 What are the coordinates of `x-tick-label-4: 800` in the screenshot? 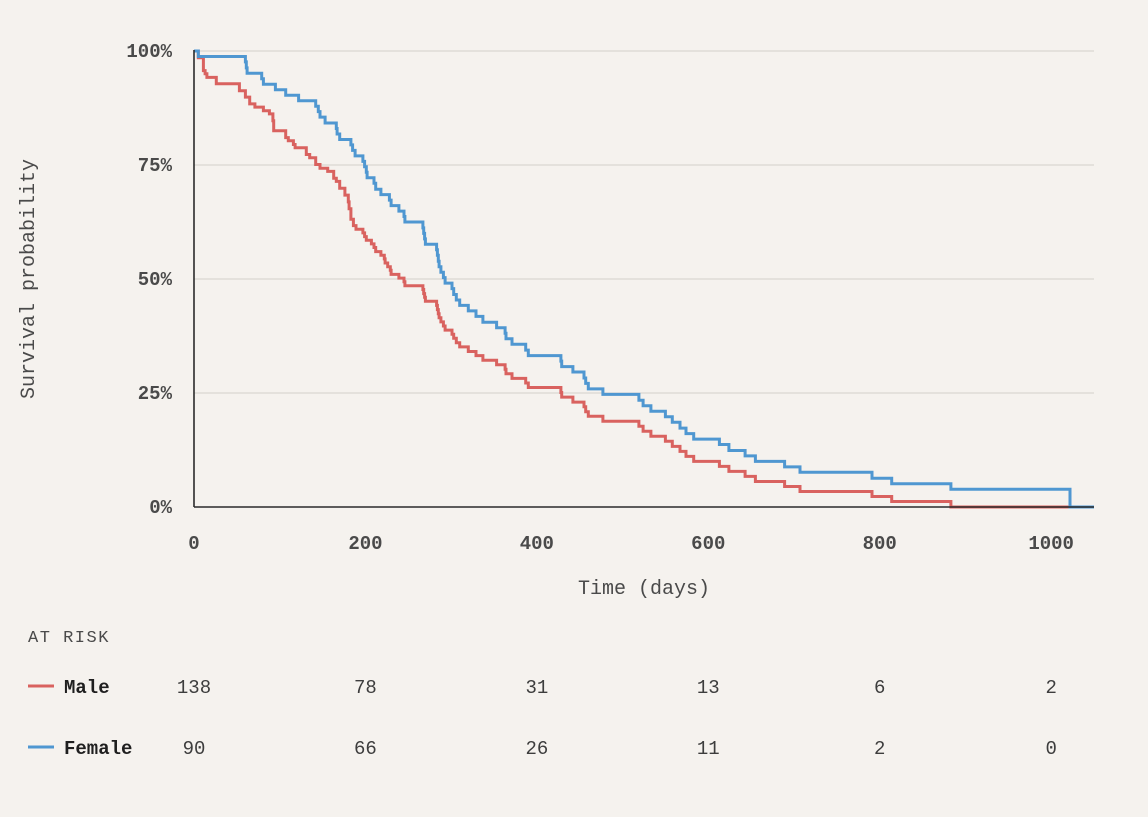 It's located at (880, 544).